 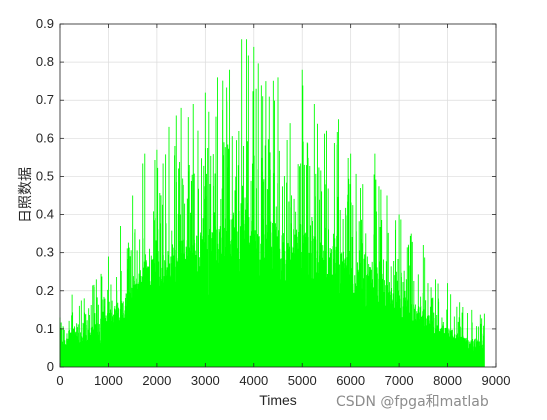 I want to click on y-tick-label: 0.4, so click(x=45, y=214).